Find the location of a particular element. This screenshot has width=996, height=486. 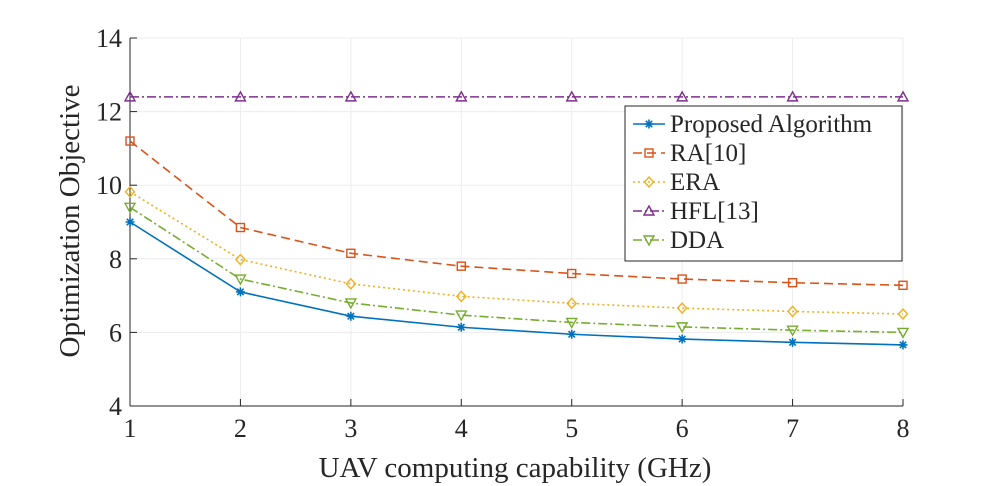

y-tick-label: 6 is located at coordinates (115, 332).